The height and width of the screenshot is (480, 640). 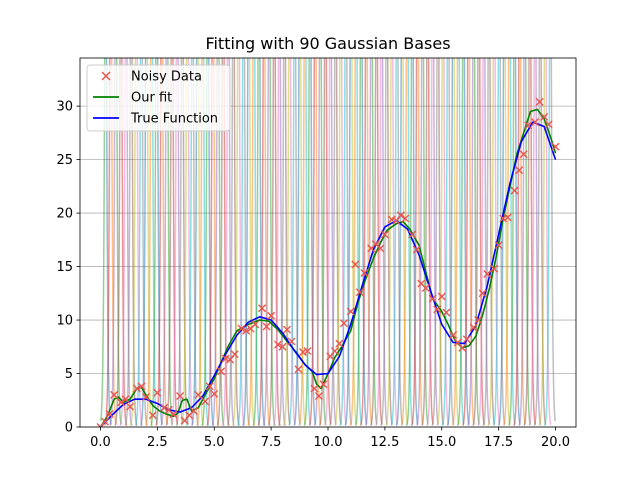 What do you see at coordinates (166, 77) in the screenshot?
I see `legend-label: Noisy Data` at bounding box center [166, 77].